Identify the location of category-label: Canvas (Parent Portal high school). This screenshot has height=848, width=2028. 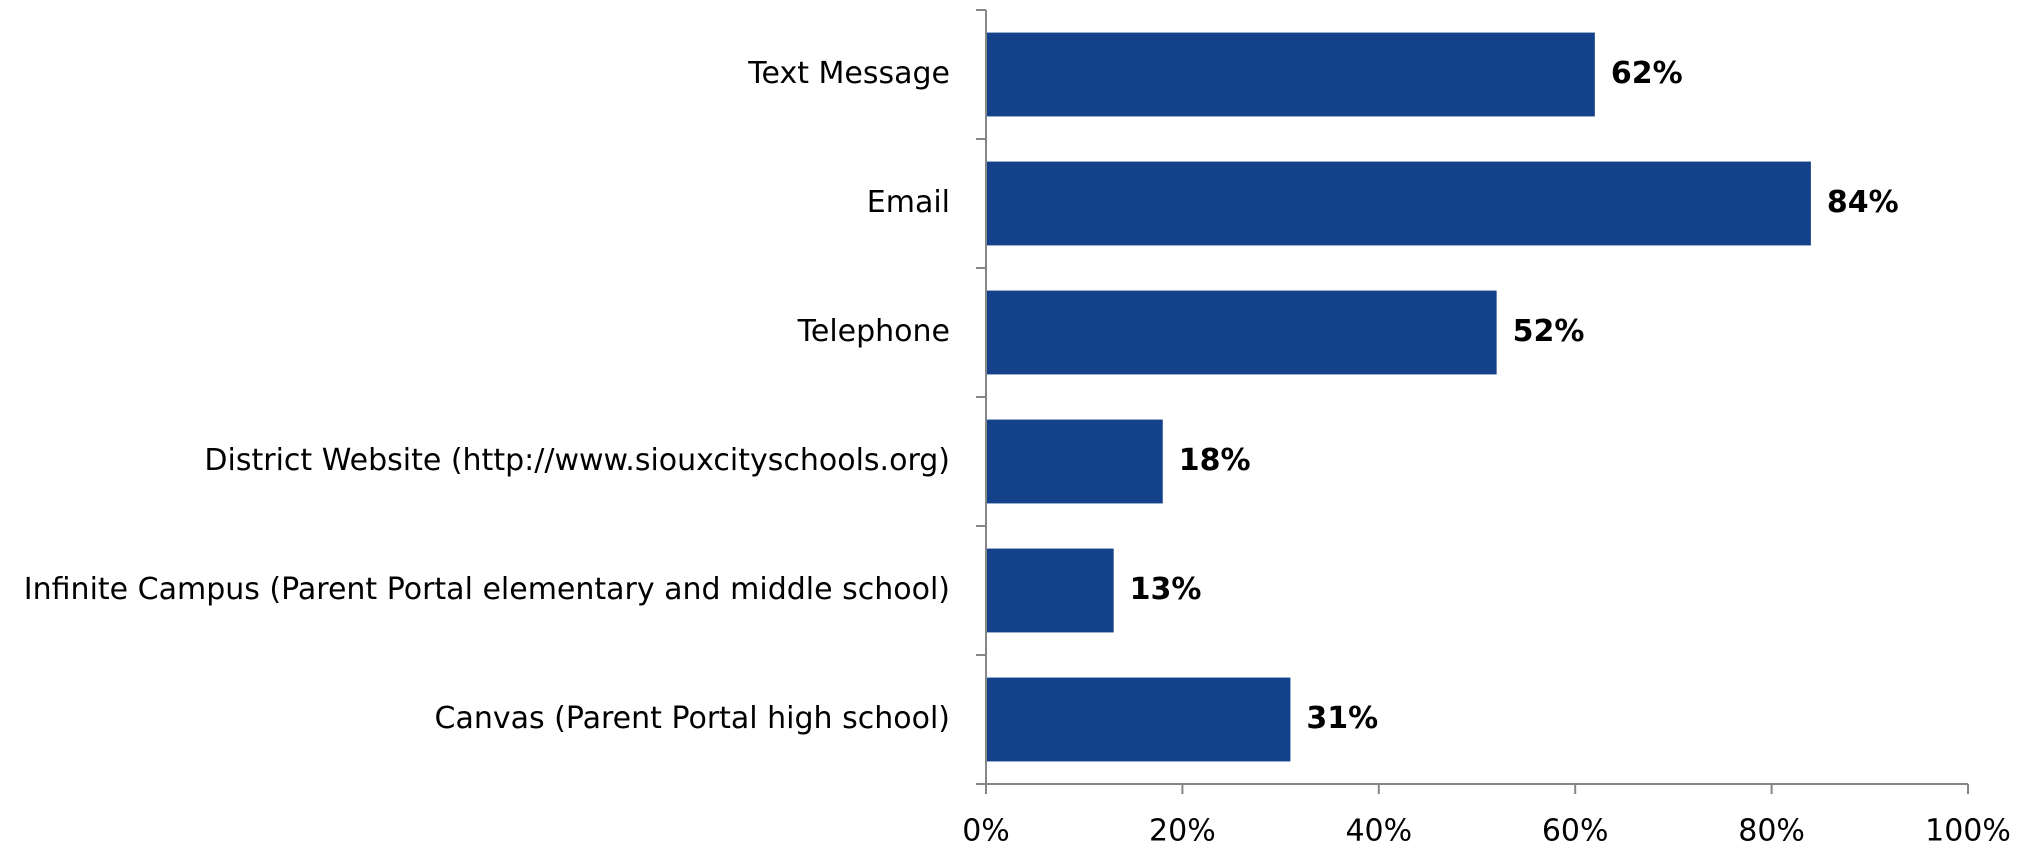
(692, 718).